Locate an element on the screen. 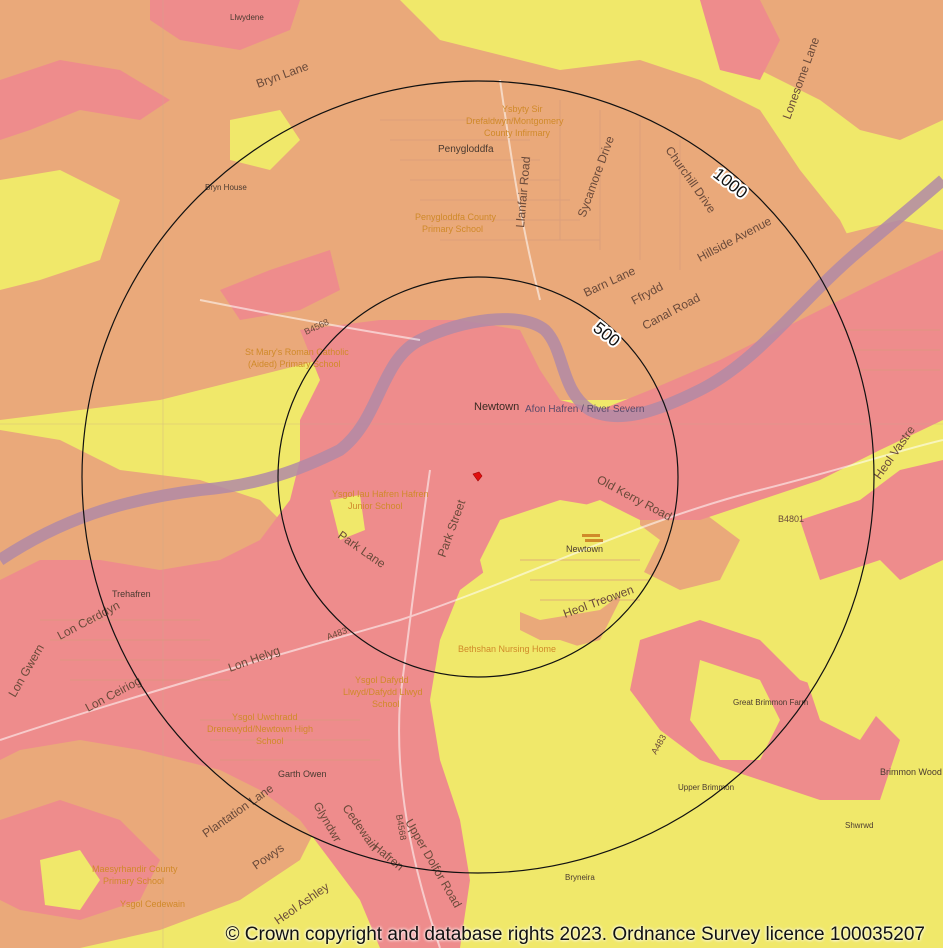  label-ysgol-uwchradd-2: Drenewydd/Newtown High is located at coordinates (260, 729).